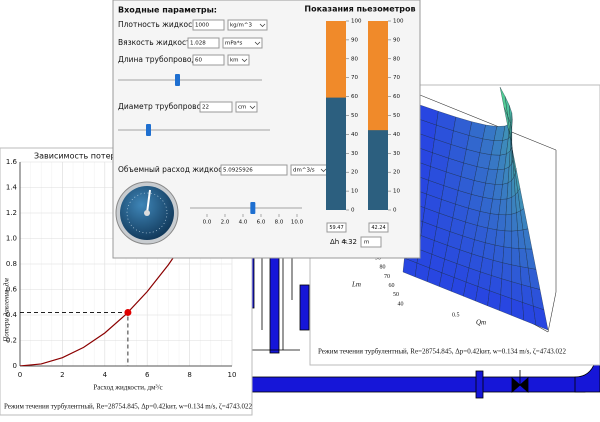  I want to click on x-tick-label: 2, so click(62, 375).